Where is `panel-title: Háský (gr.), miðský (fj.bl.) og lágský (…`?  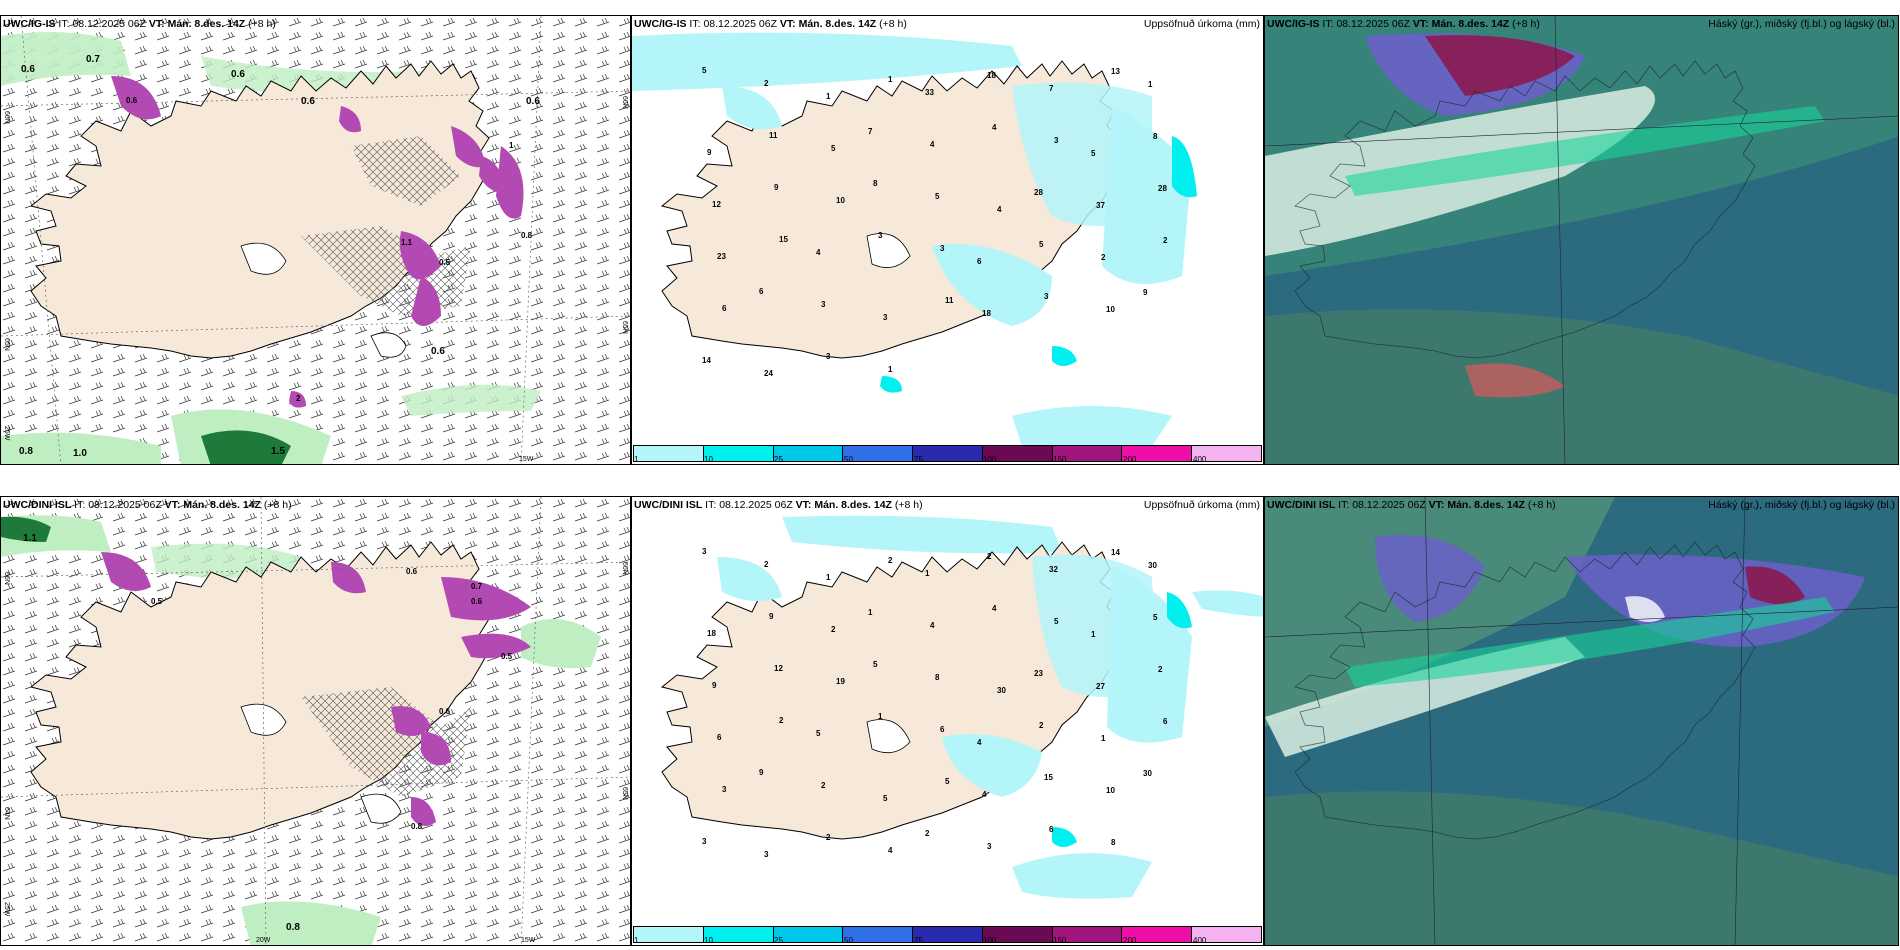 panel-title: Háský (gr.), miðský (fj.bl.) og lágský (… is located at coordinates (1801, 24).